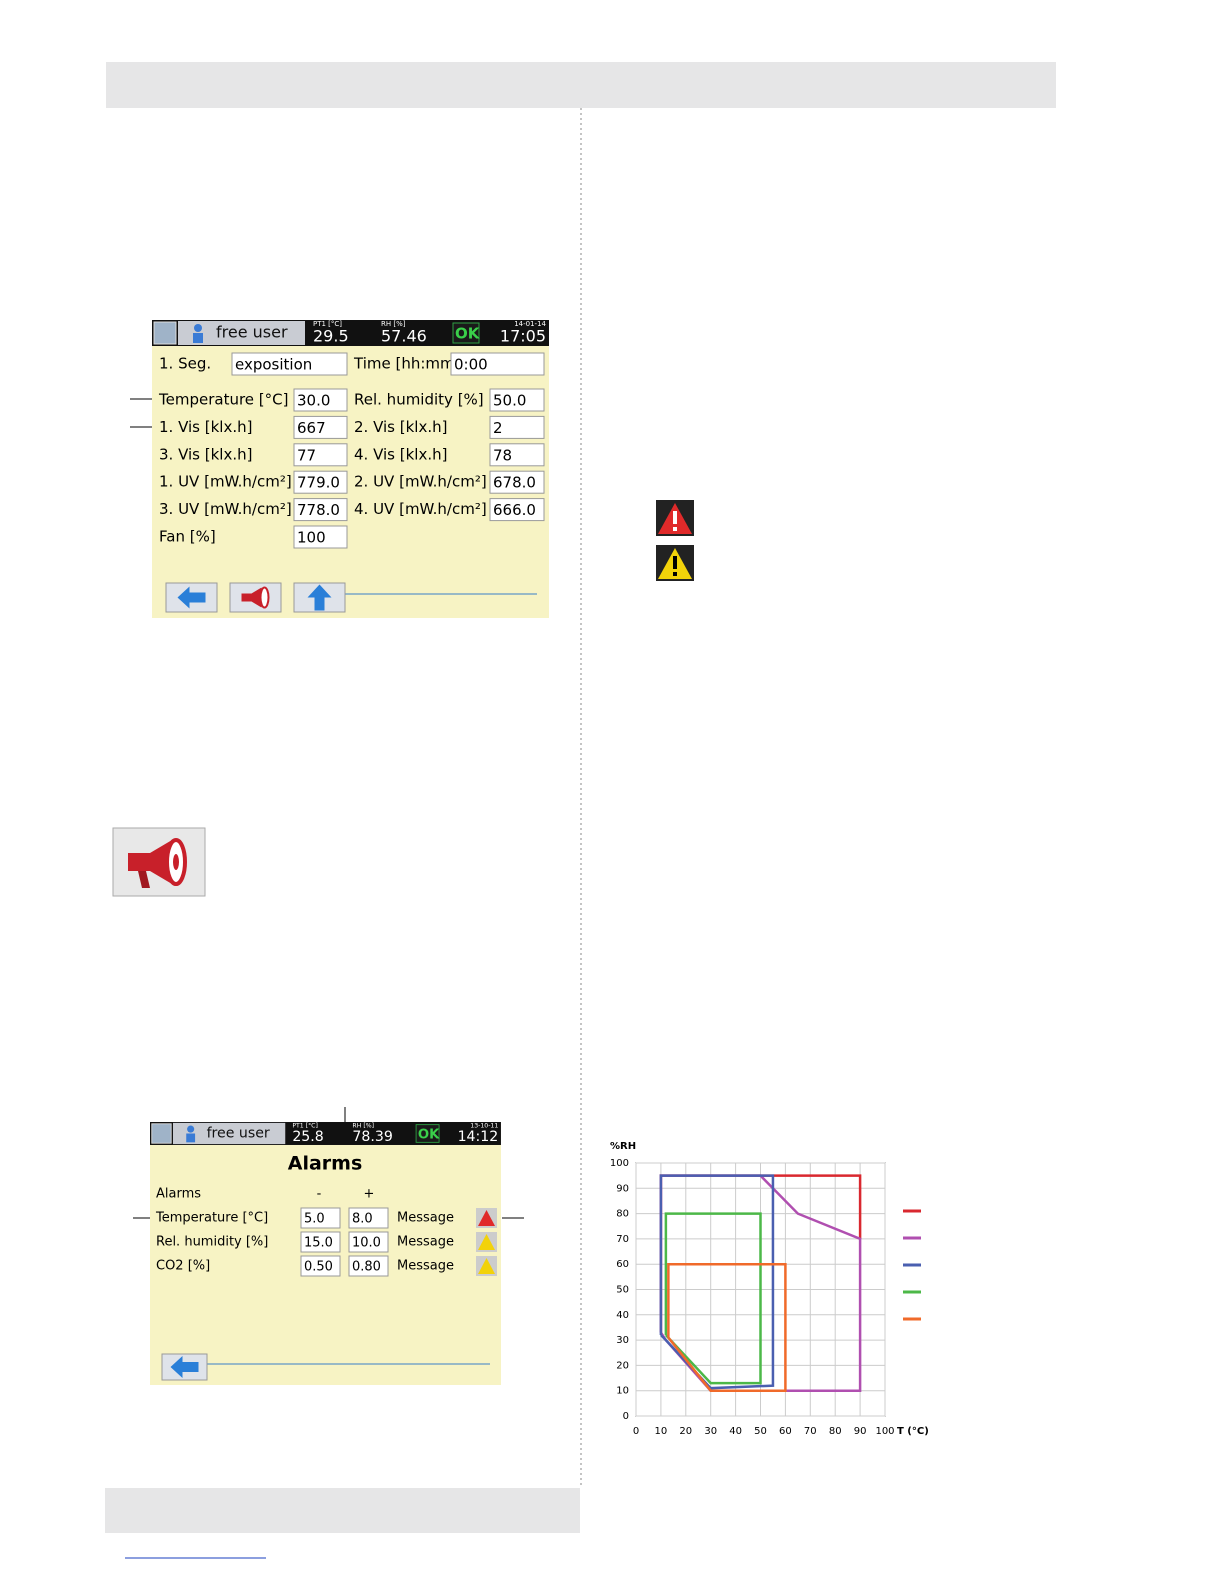 This screenshot has width=1224, height=1584. Describe the element at coordinates (810, 1431) in the screenshot. I see `x-tick-label: 70` at that location.